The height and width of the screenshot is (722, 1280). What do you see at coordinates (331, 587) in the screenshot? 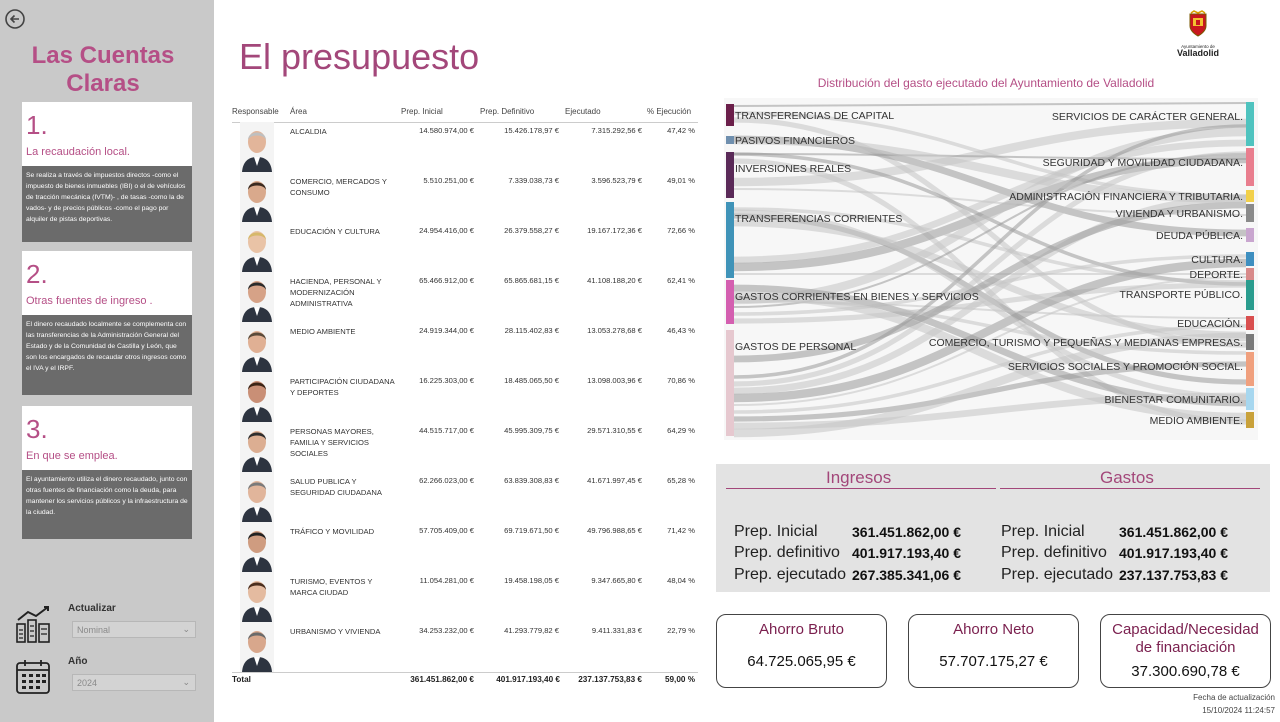
I see `area-name: TURISMO, EVENTOS Y MARCA CIUDAD` at bounding box center [331, 587].